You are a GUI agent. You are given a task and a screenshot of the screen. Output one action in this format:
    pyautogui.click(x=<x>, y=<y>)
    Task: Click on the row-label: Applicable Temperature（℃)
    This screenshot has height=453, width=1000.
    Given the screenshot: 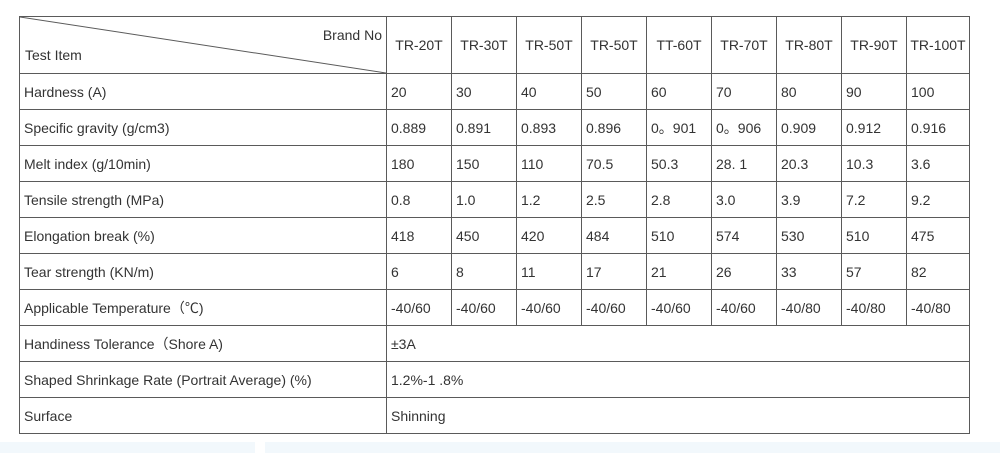 What is the action you would take?
    pyautogui.click(x=203, y=307)
    